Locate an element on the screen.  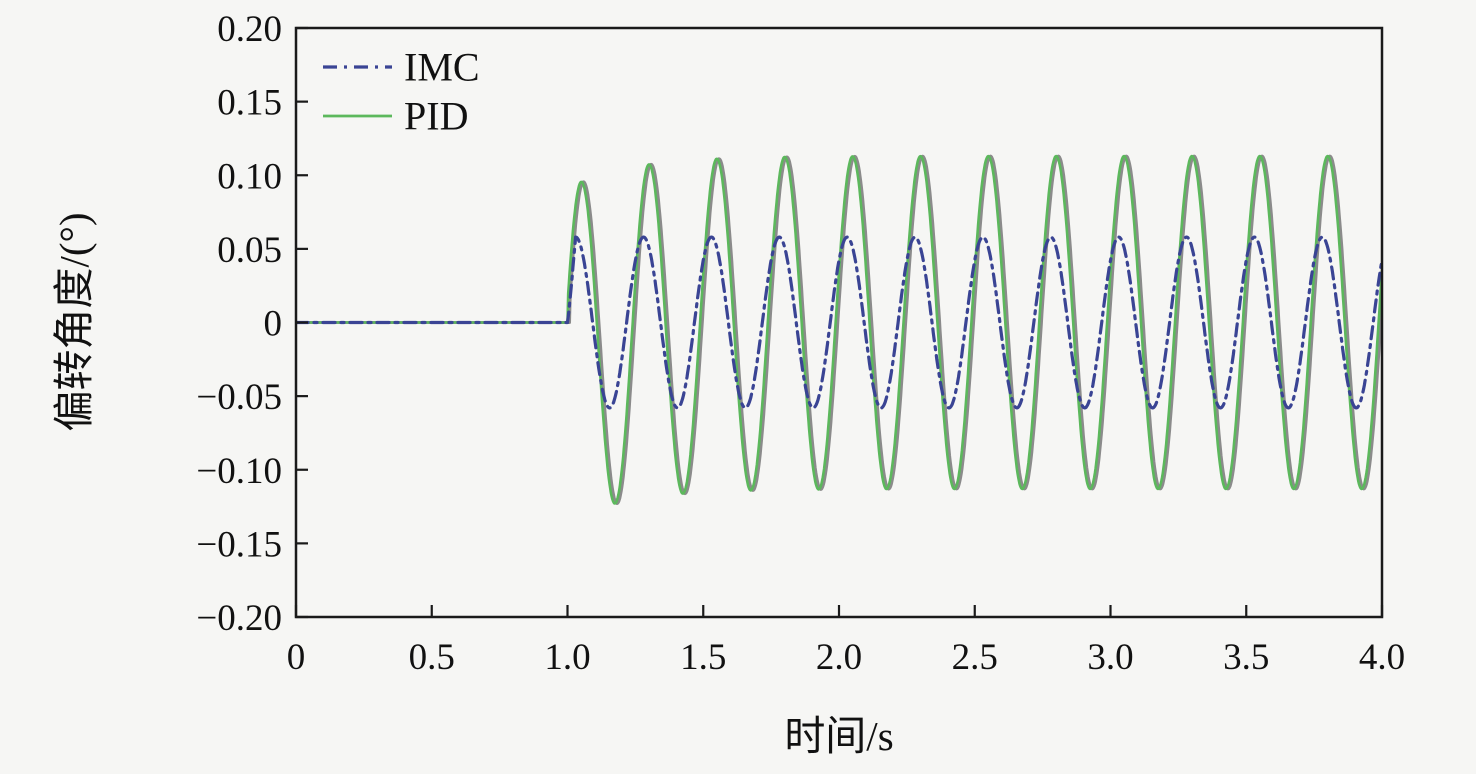
y-tick-label: −0.15 is located at coordinates (239, 544).